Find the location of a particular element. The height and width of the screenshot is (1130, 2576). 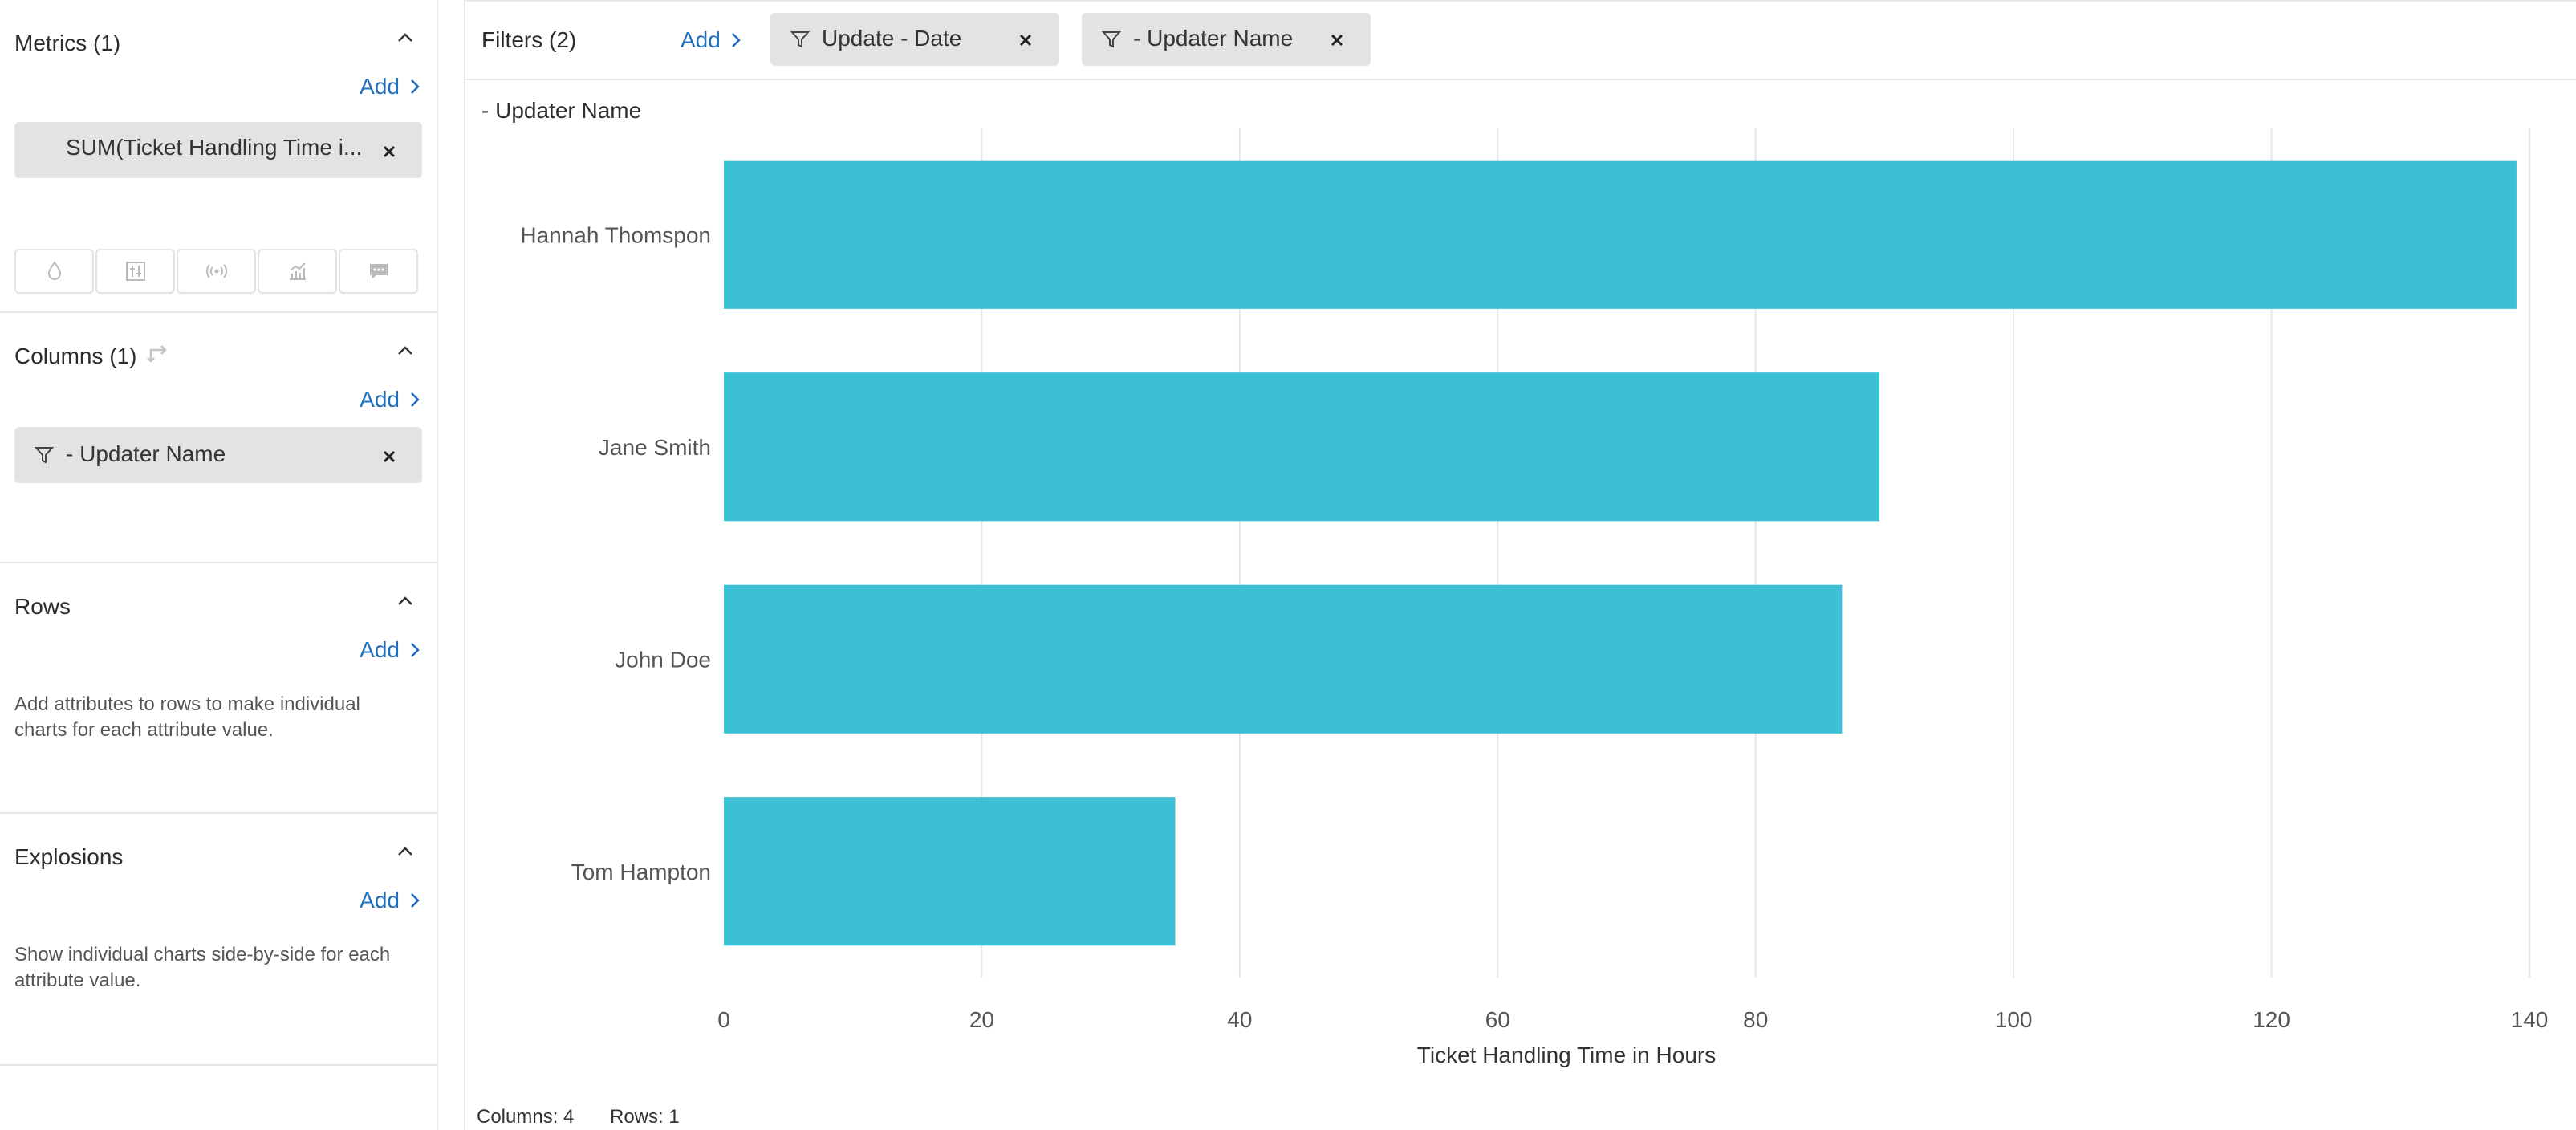

sliders-button is located at coordinates (135, 271).